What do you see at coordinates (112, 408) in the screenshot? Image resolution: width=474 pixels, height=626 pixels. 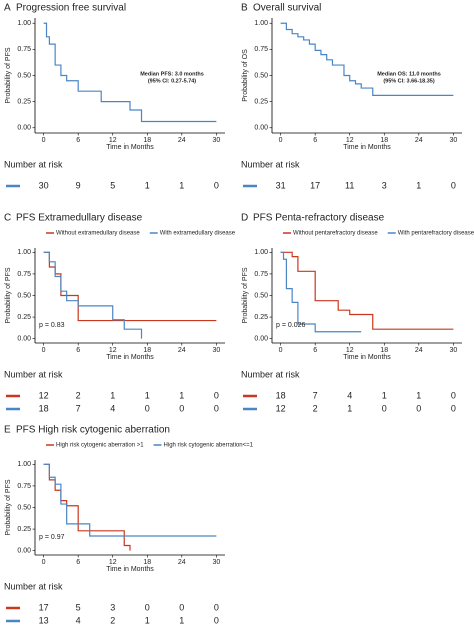 I see `risk-count: 4` at bounding box center [112, 408].